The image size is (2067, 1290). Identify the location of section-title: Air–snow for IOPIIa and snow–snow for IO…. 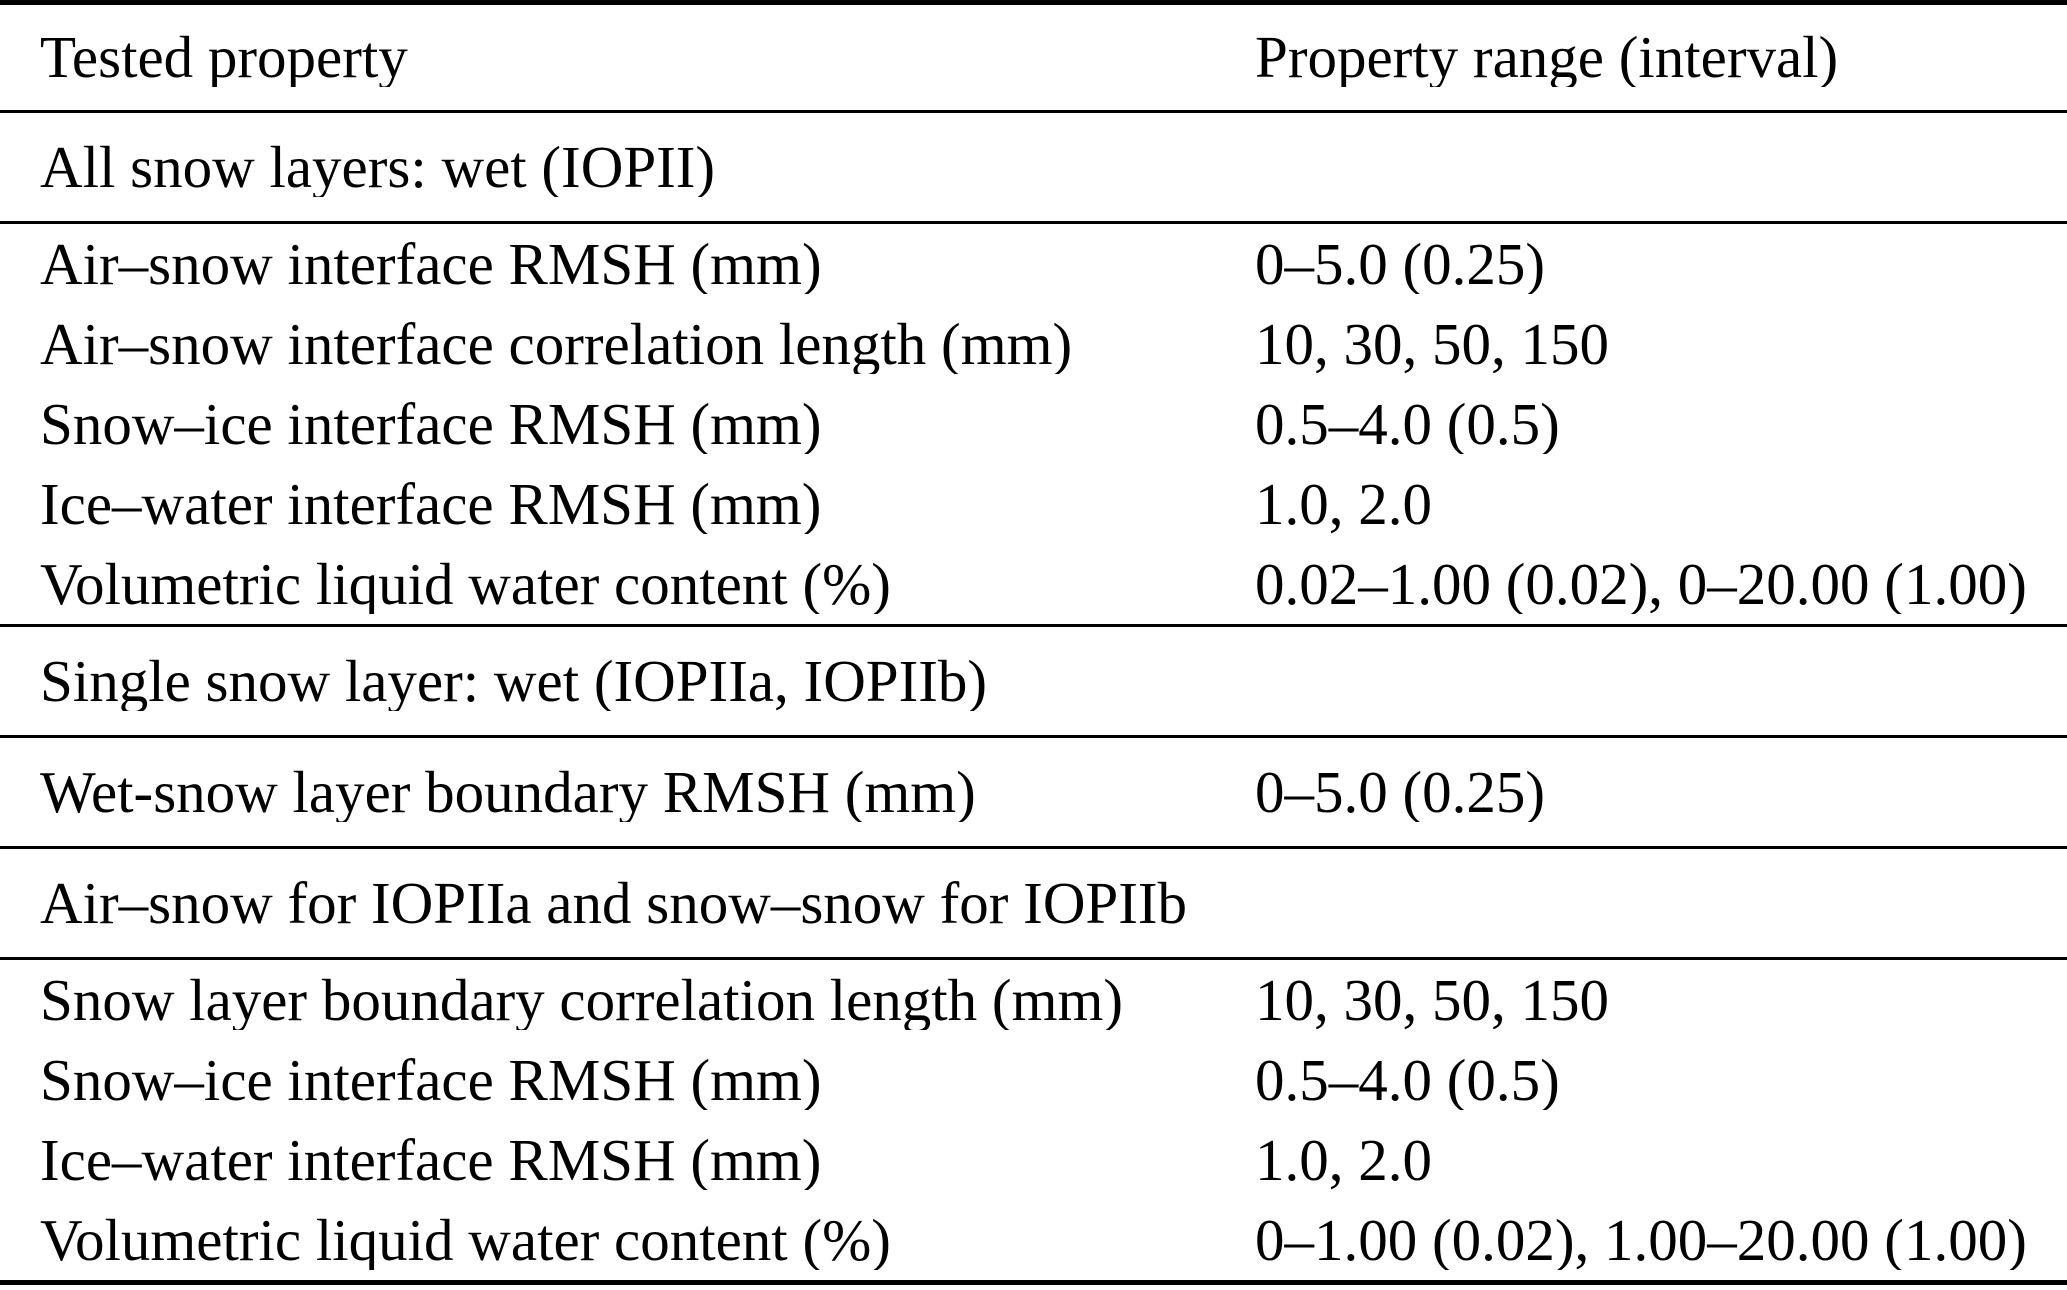
(614, 903).